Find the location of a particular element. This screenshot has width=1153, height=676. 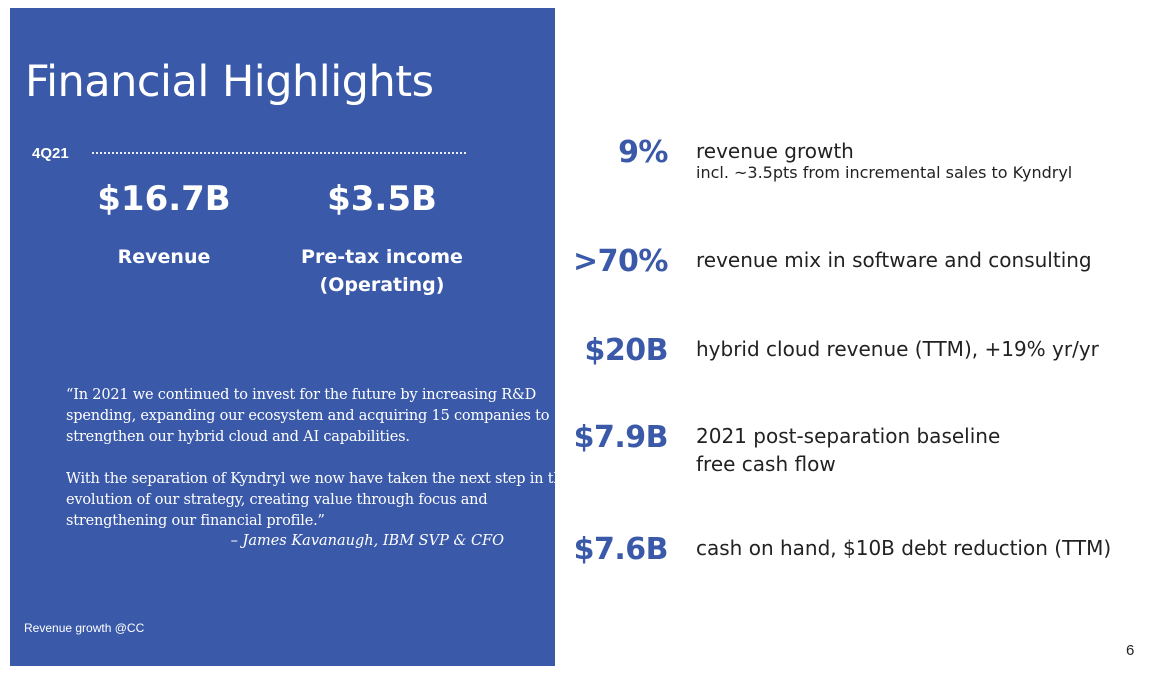

period-row: 4Q21 is located at coordinates (249, 154).